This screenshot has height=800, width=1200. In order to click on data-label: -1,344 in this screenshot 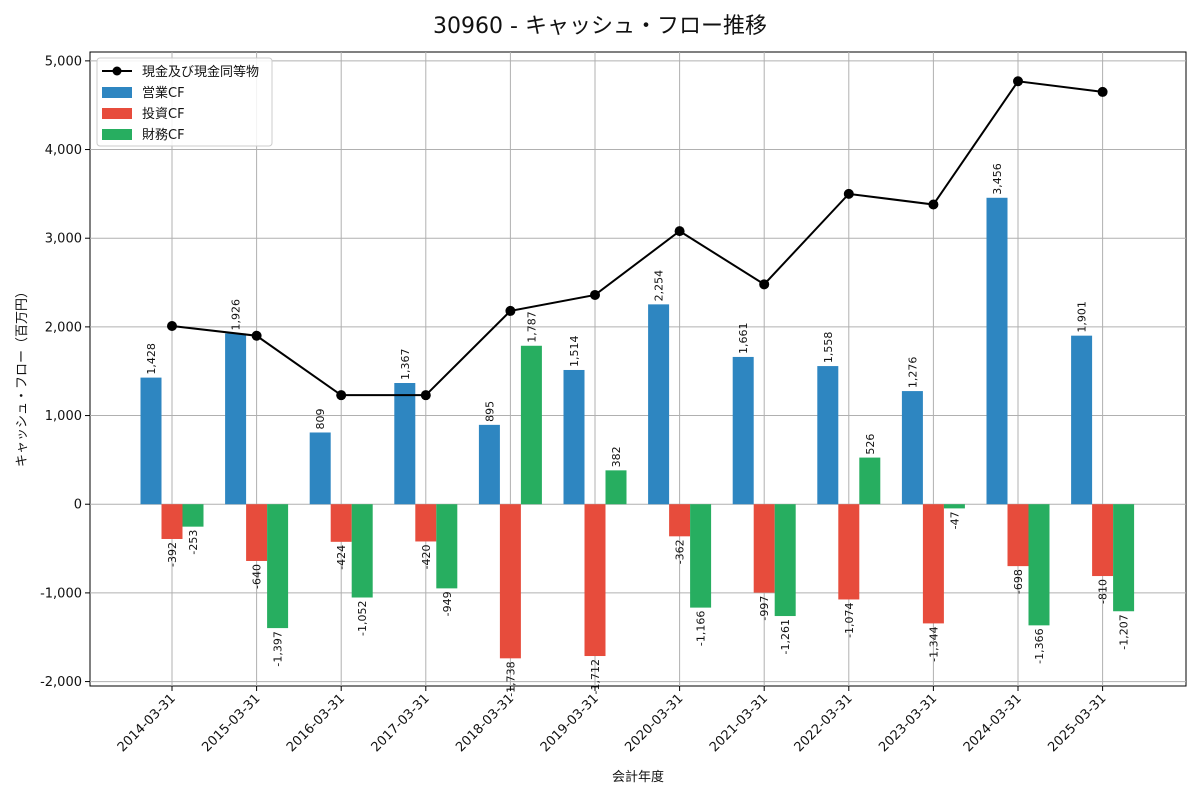, I will do `click(933, 643)`.